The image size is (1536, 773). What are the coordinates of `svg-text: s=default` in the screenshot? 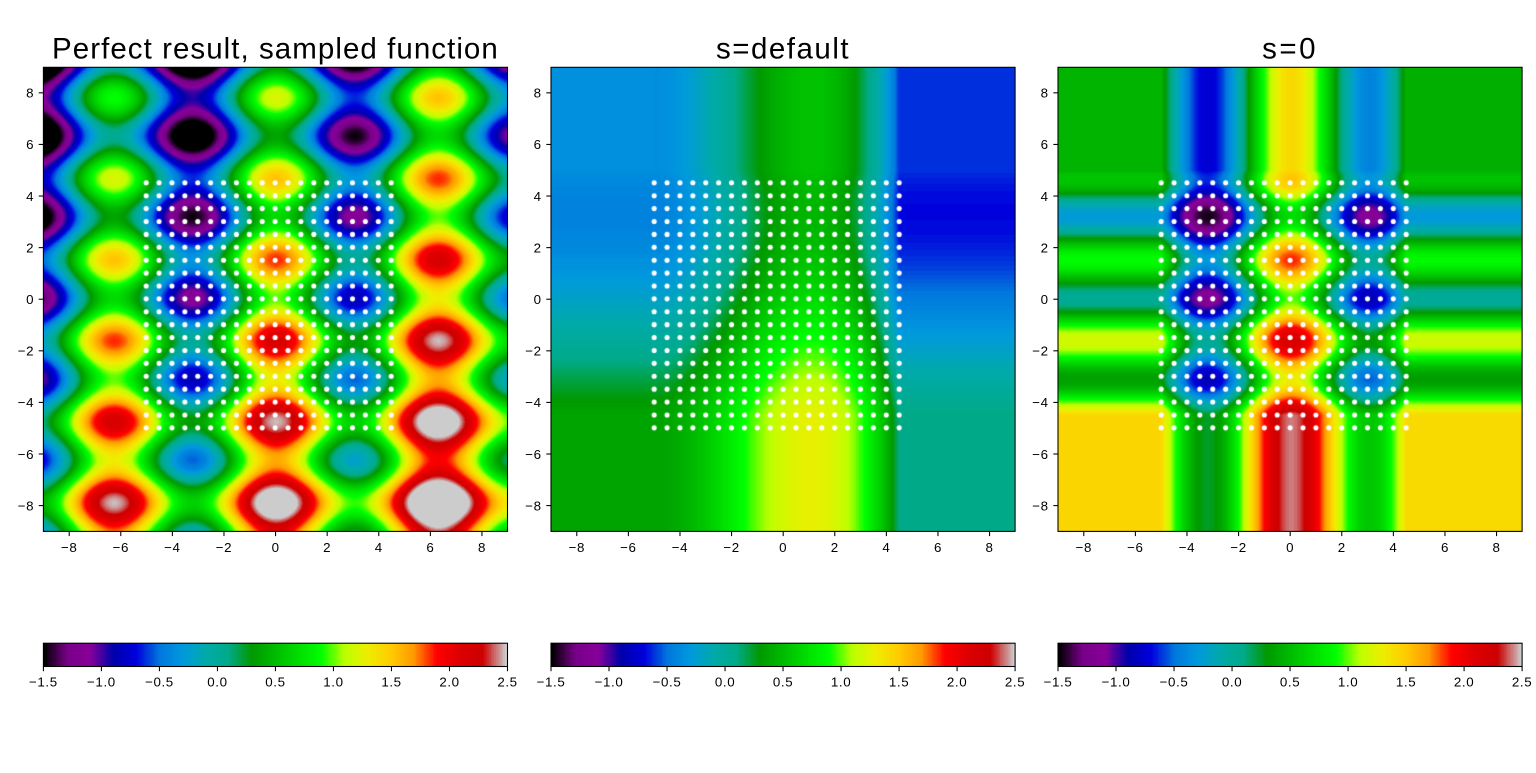 It's located at (783, 49).